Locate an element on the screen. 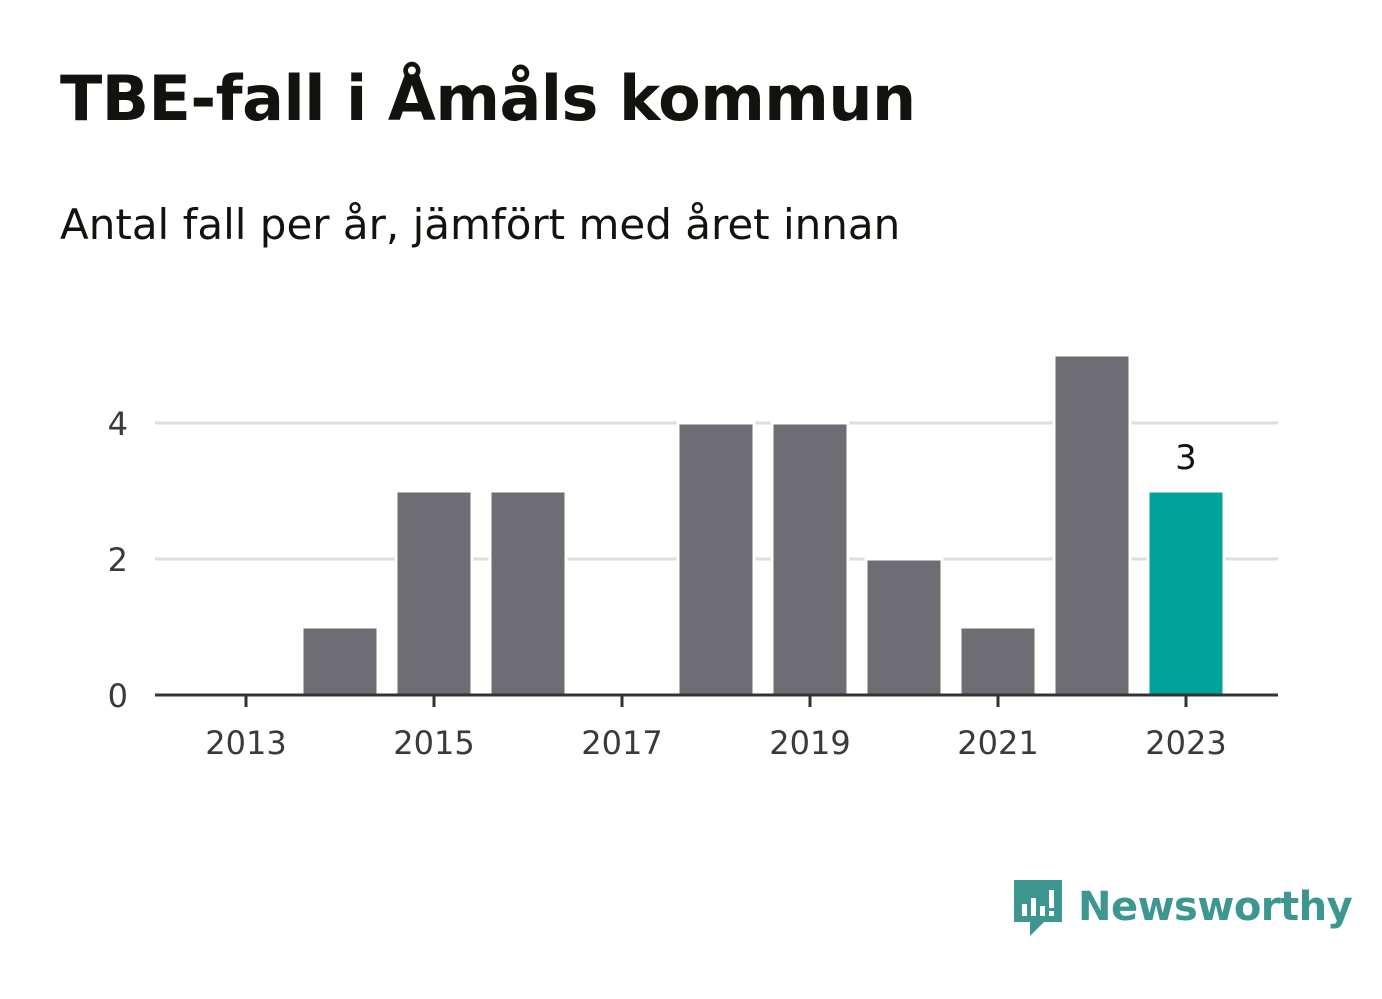  y-tick-label: 0 is located at coordinates (118, 696).